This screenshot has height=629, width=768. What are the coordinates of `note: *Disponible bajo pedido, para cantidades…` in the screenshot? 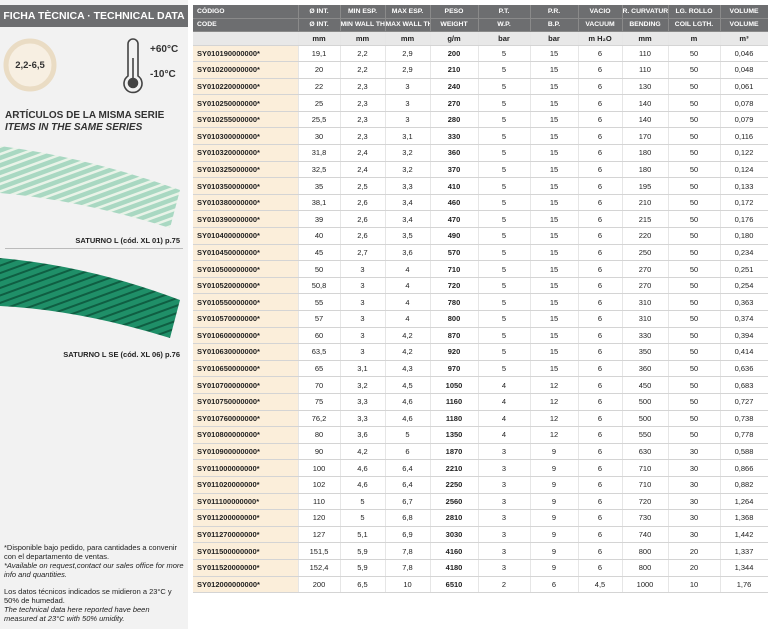 It's located at (91, 552).